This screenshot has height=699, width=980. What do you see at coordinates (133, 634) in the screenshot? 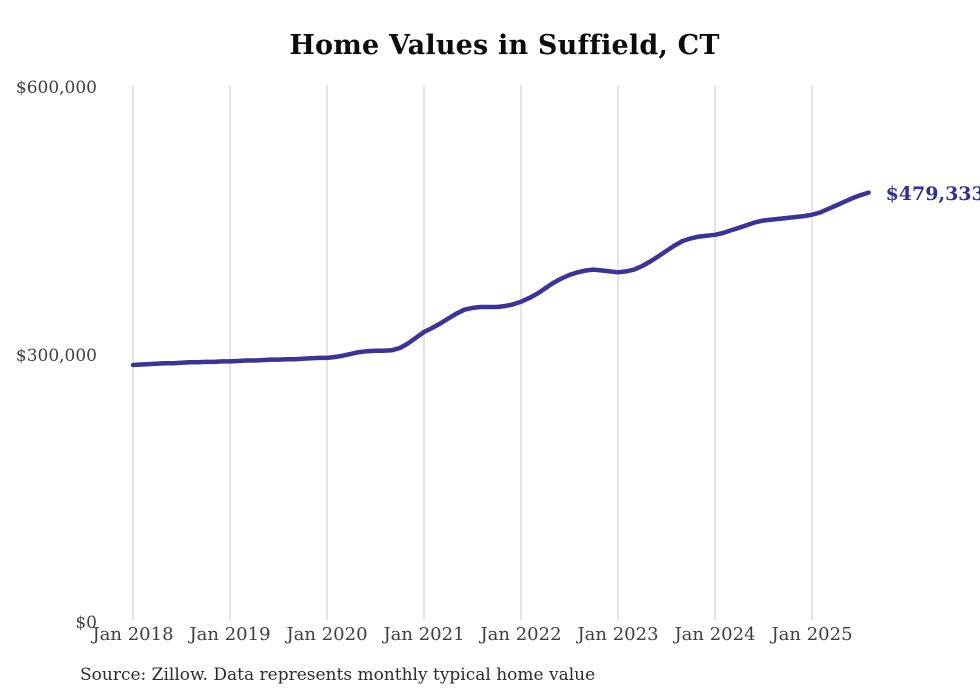
I see `x-axis-tick-label: Jan 2018` at bounding box center [133, 634].